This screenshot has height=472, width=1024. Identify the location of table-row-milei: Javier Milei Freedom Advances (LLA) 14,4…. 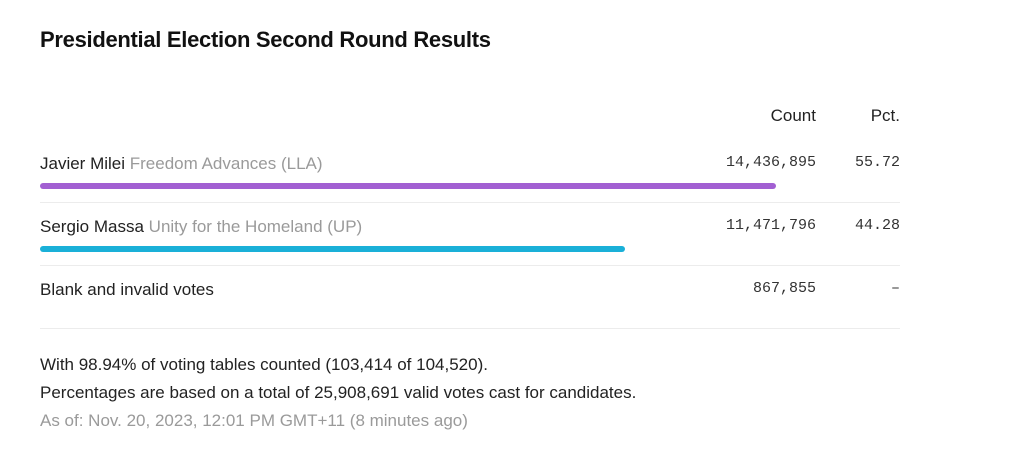
(470, 171).